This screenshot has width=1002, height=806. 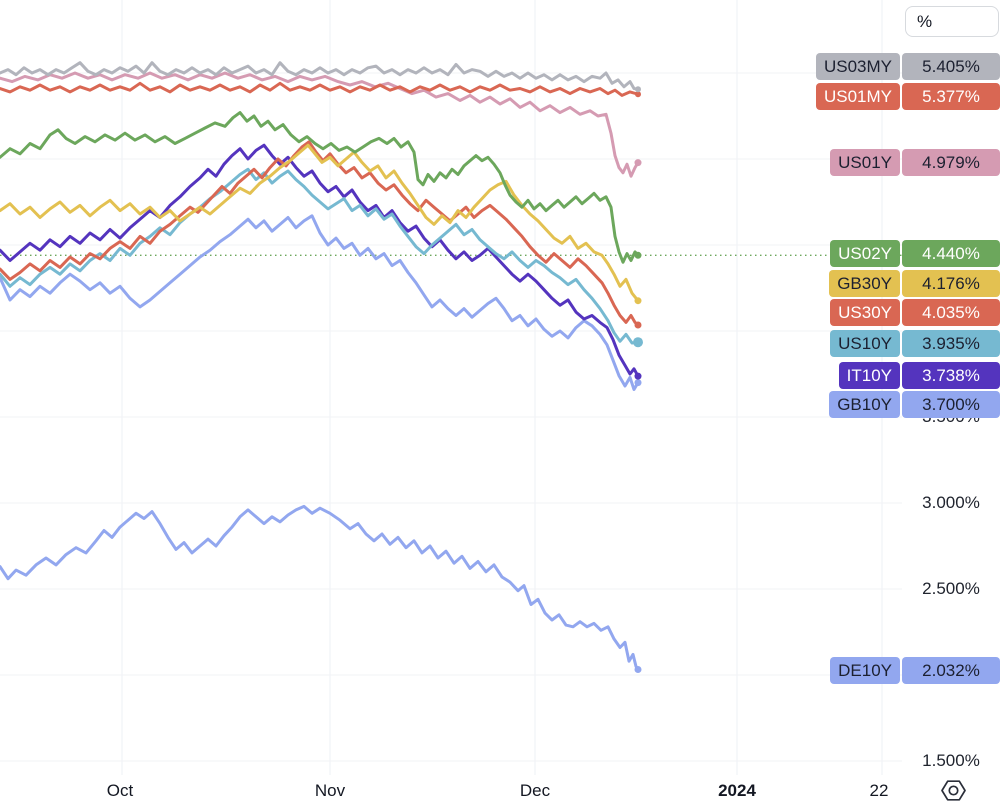 What do you see at coordinates (952, 21) in the screenshot?
I see `price-scale-unit-button: %` at bounding box center [952, 21].